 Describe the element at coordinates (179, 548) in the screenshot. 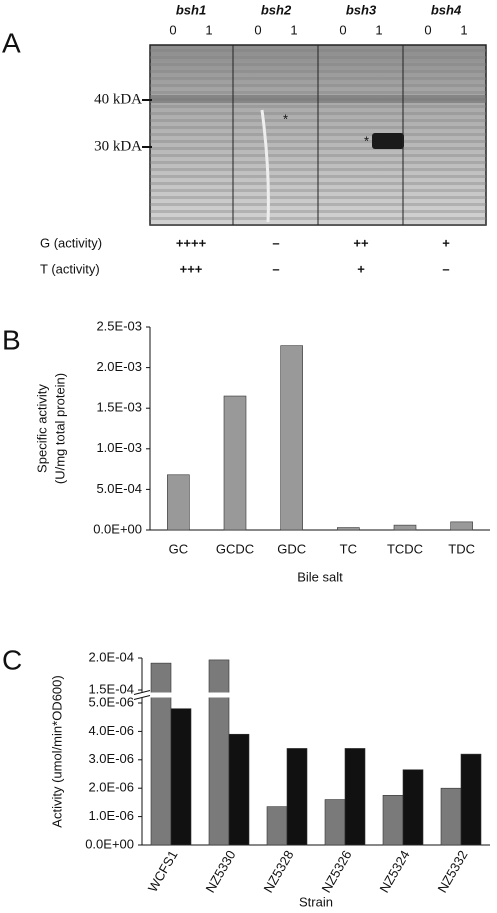

I see `x-tick-label: GC` at that location.